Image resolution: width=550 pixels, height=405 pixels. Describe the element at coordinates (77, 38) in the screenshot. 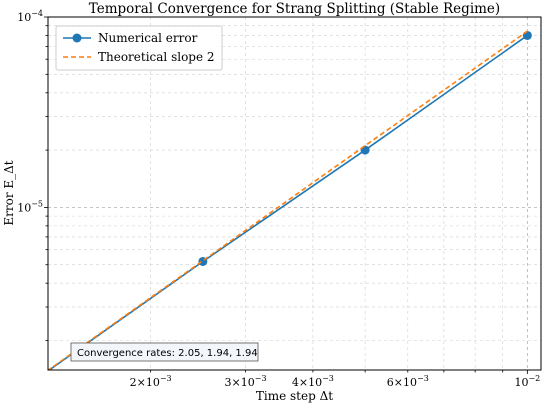

I see `legend-marker-numerical` at that location.